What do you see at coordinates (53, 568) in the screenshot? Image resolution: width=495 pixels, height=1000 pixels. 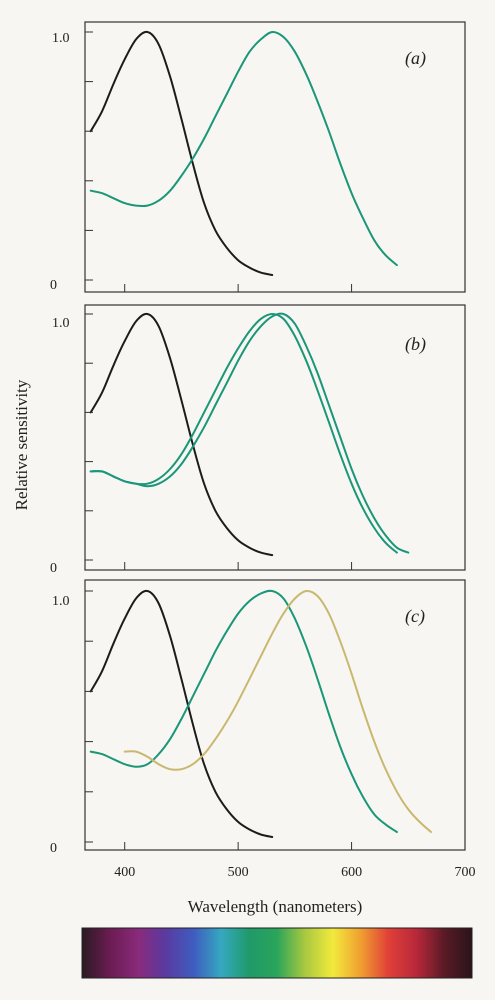 I see `panel-b-ytick-bottom: 0` at bounding box center [53, 568].